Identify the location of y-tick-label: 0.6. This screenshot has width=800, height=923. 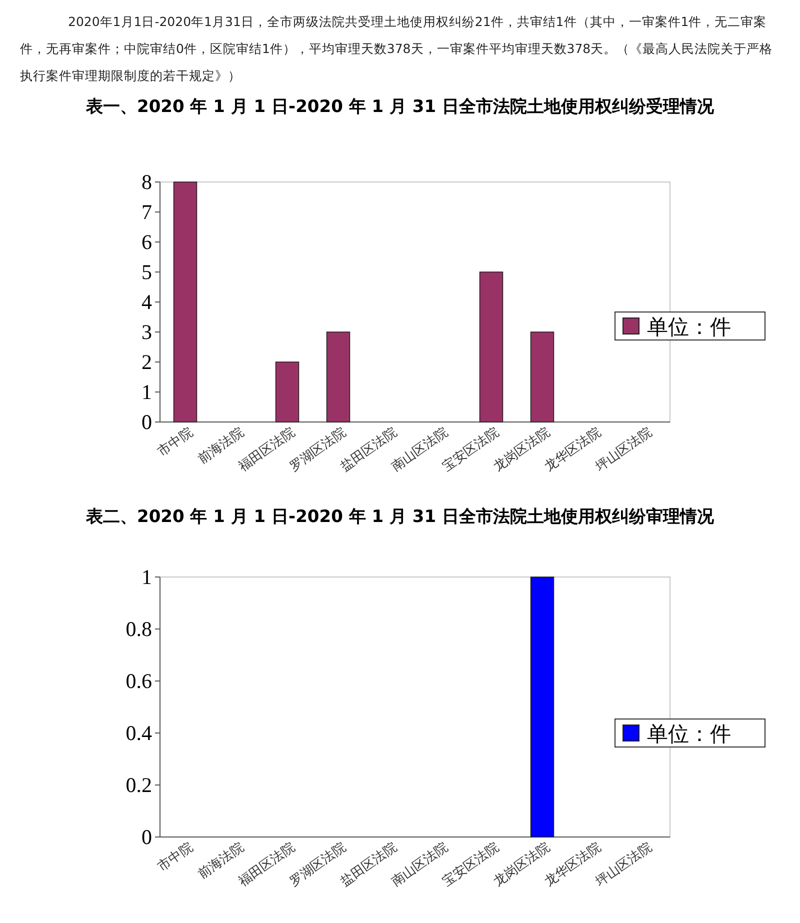
(139, 681).